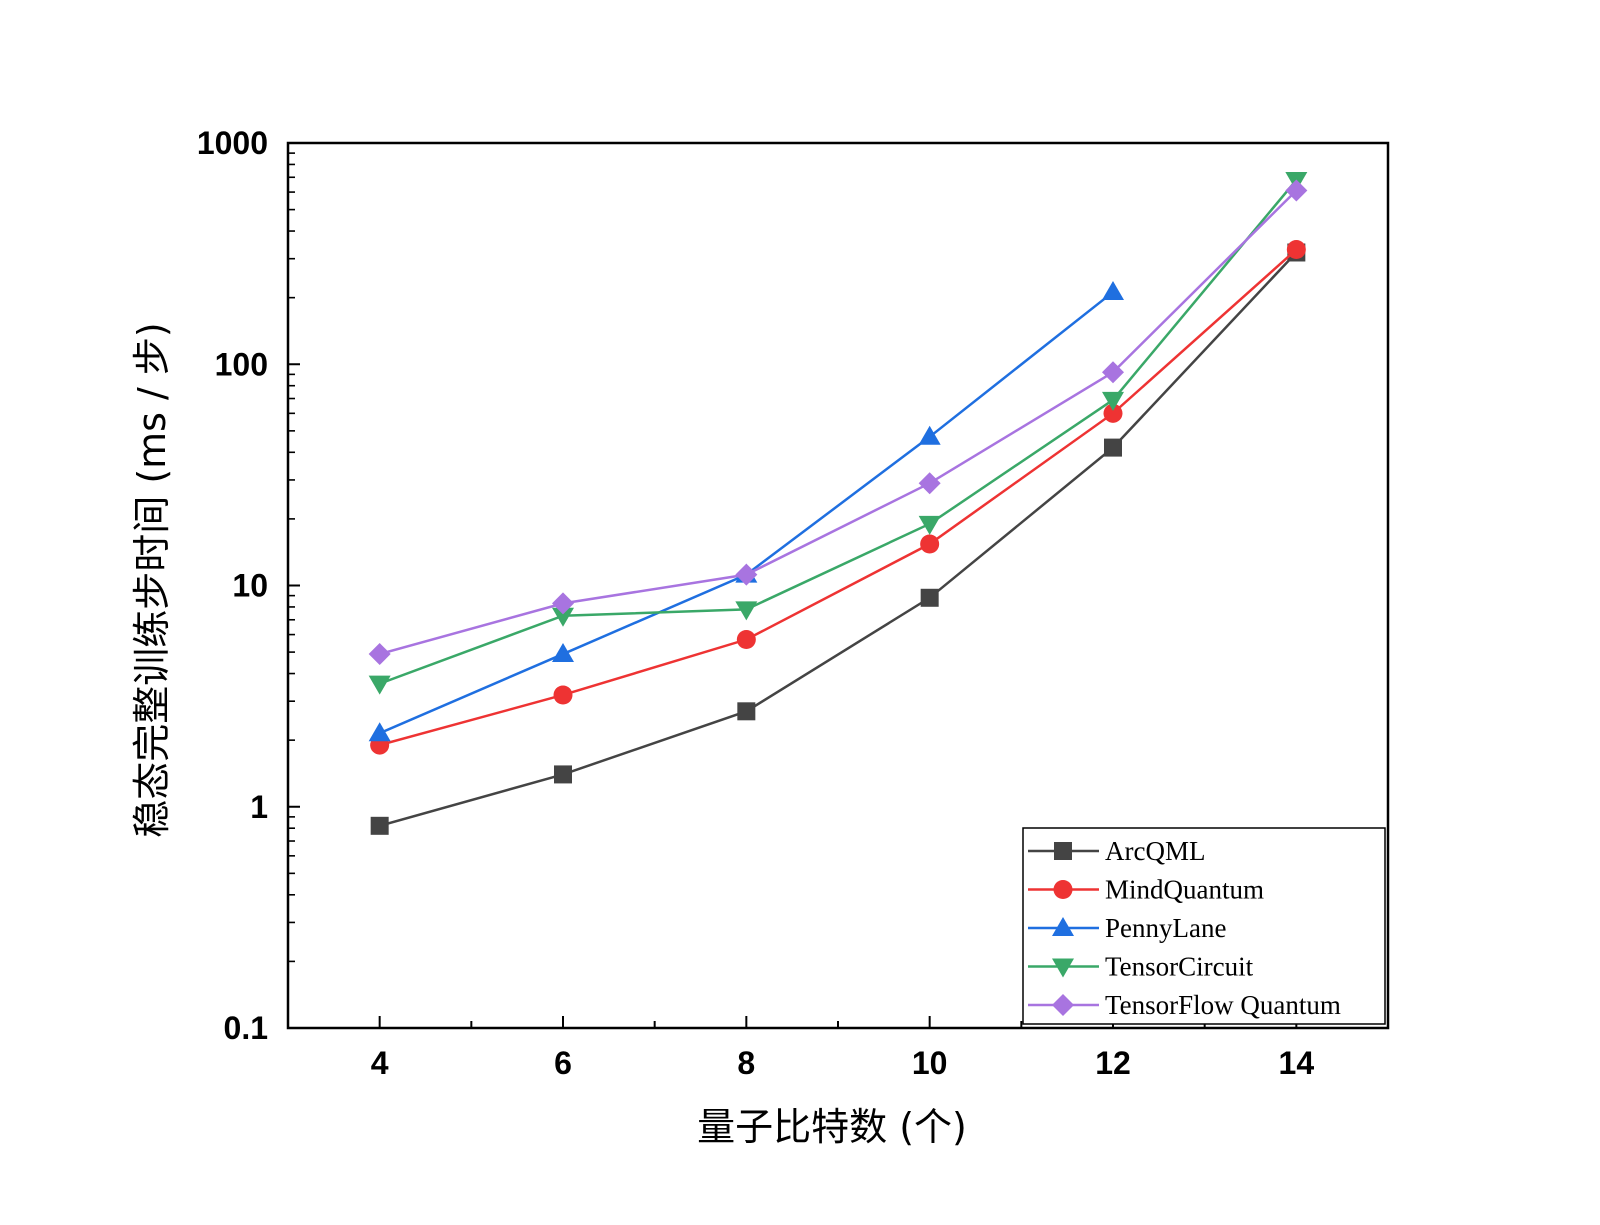 The width and height of the screenshot is (1600, 1225). Describe the element at coordinates (259, 807) in the screenshot. I see `y-tick-label: 1` at that location.